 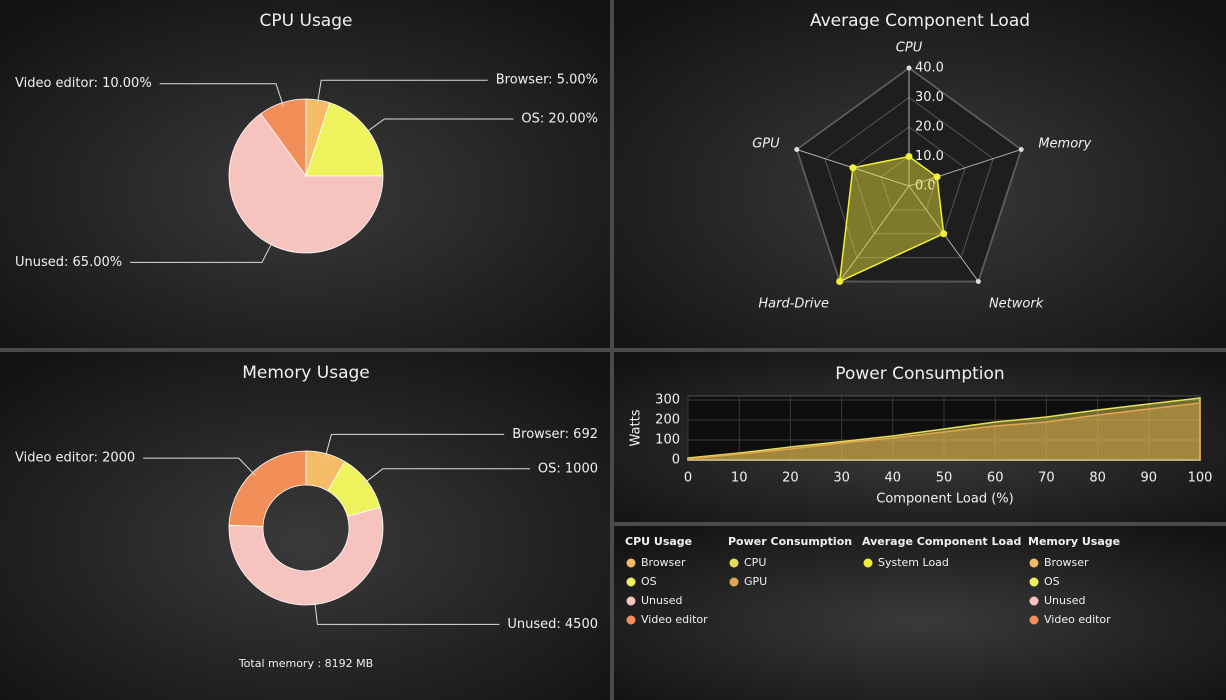 I want to click on r-tick-label: 40.0, so click(x=929, y=68).